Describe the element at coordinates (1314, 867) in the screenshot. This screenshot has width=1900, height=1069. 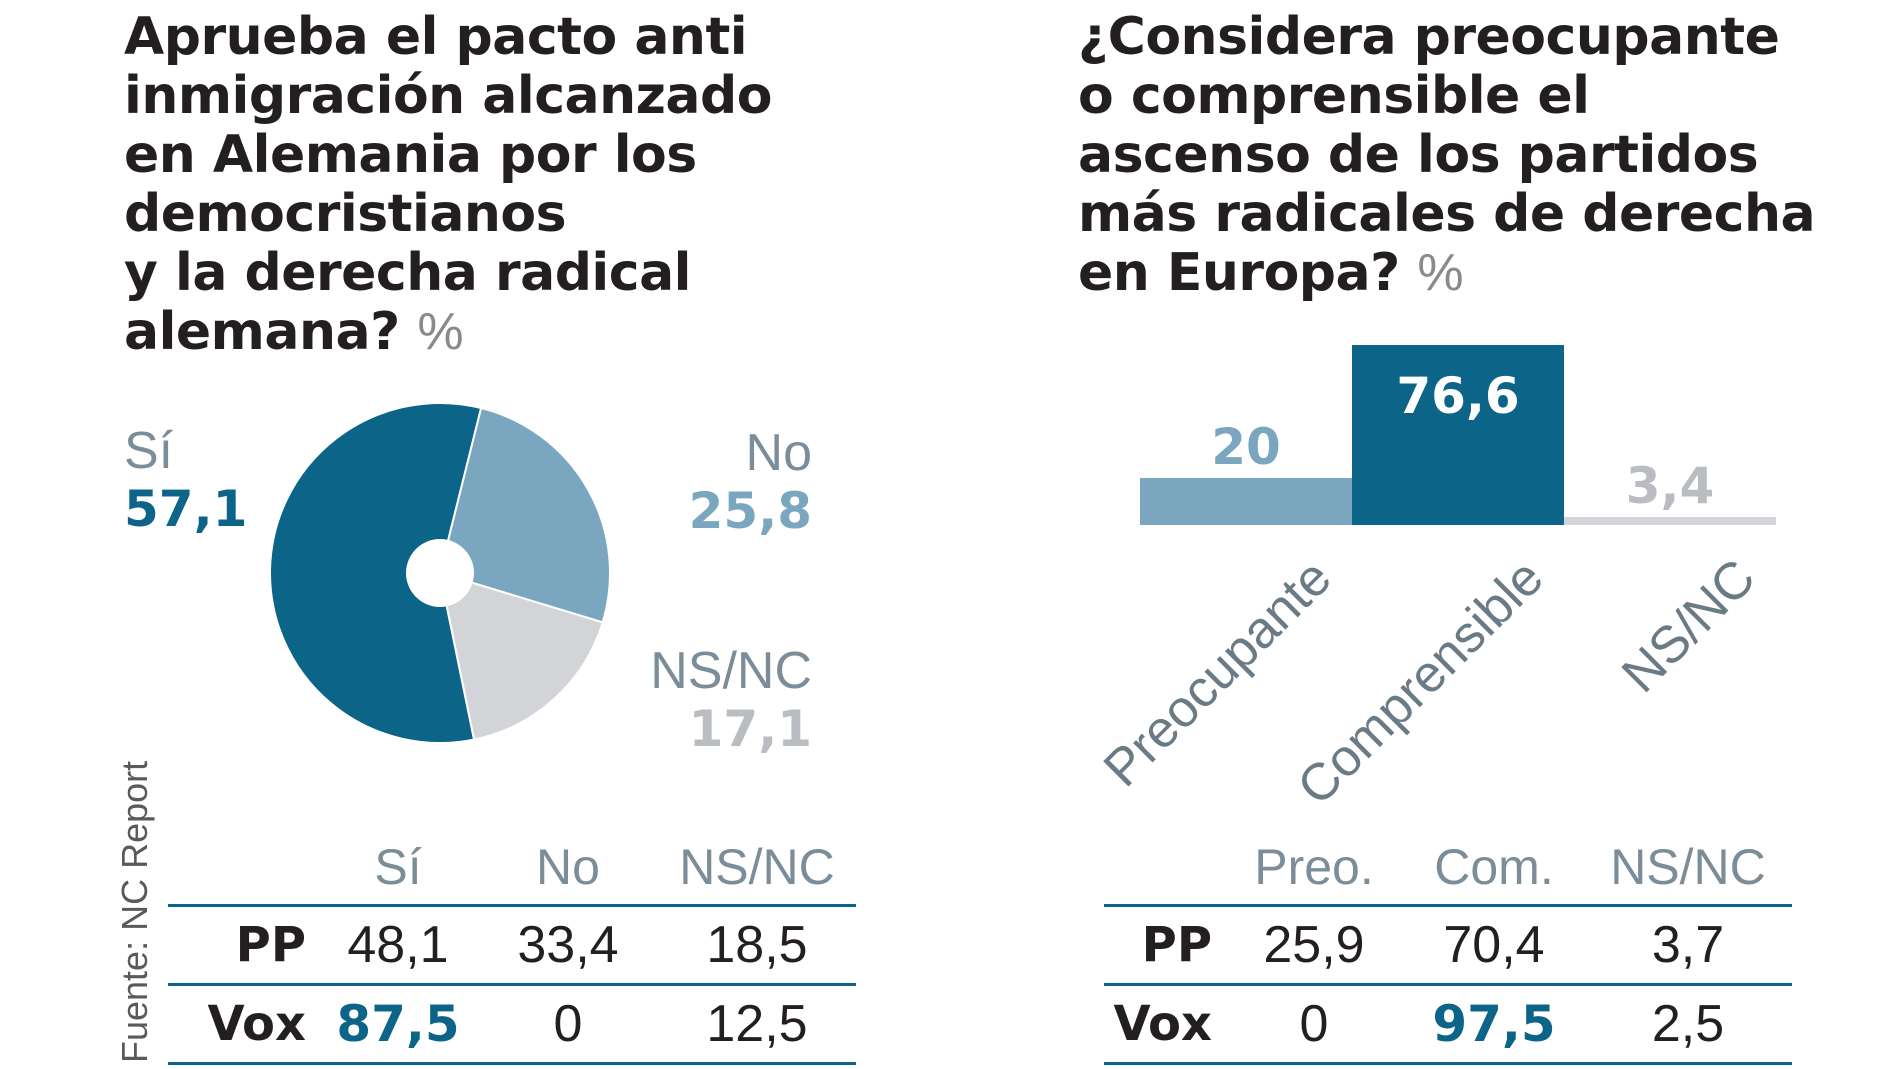
I see `table-header: Preo.` at that location.